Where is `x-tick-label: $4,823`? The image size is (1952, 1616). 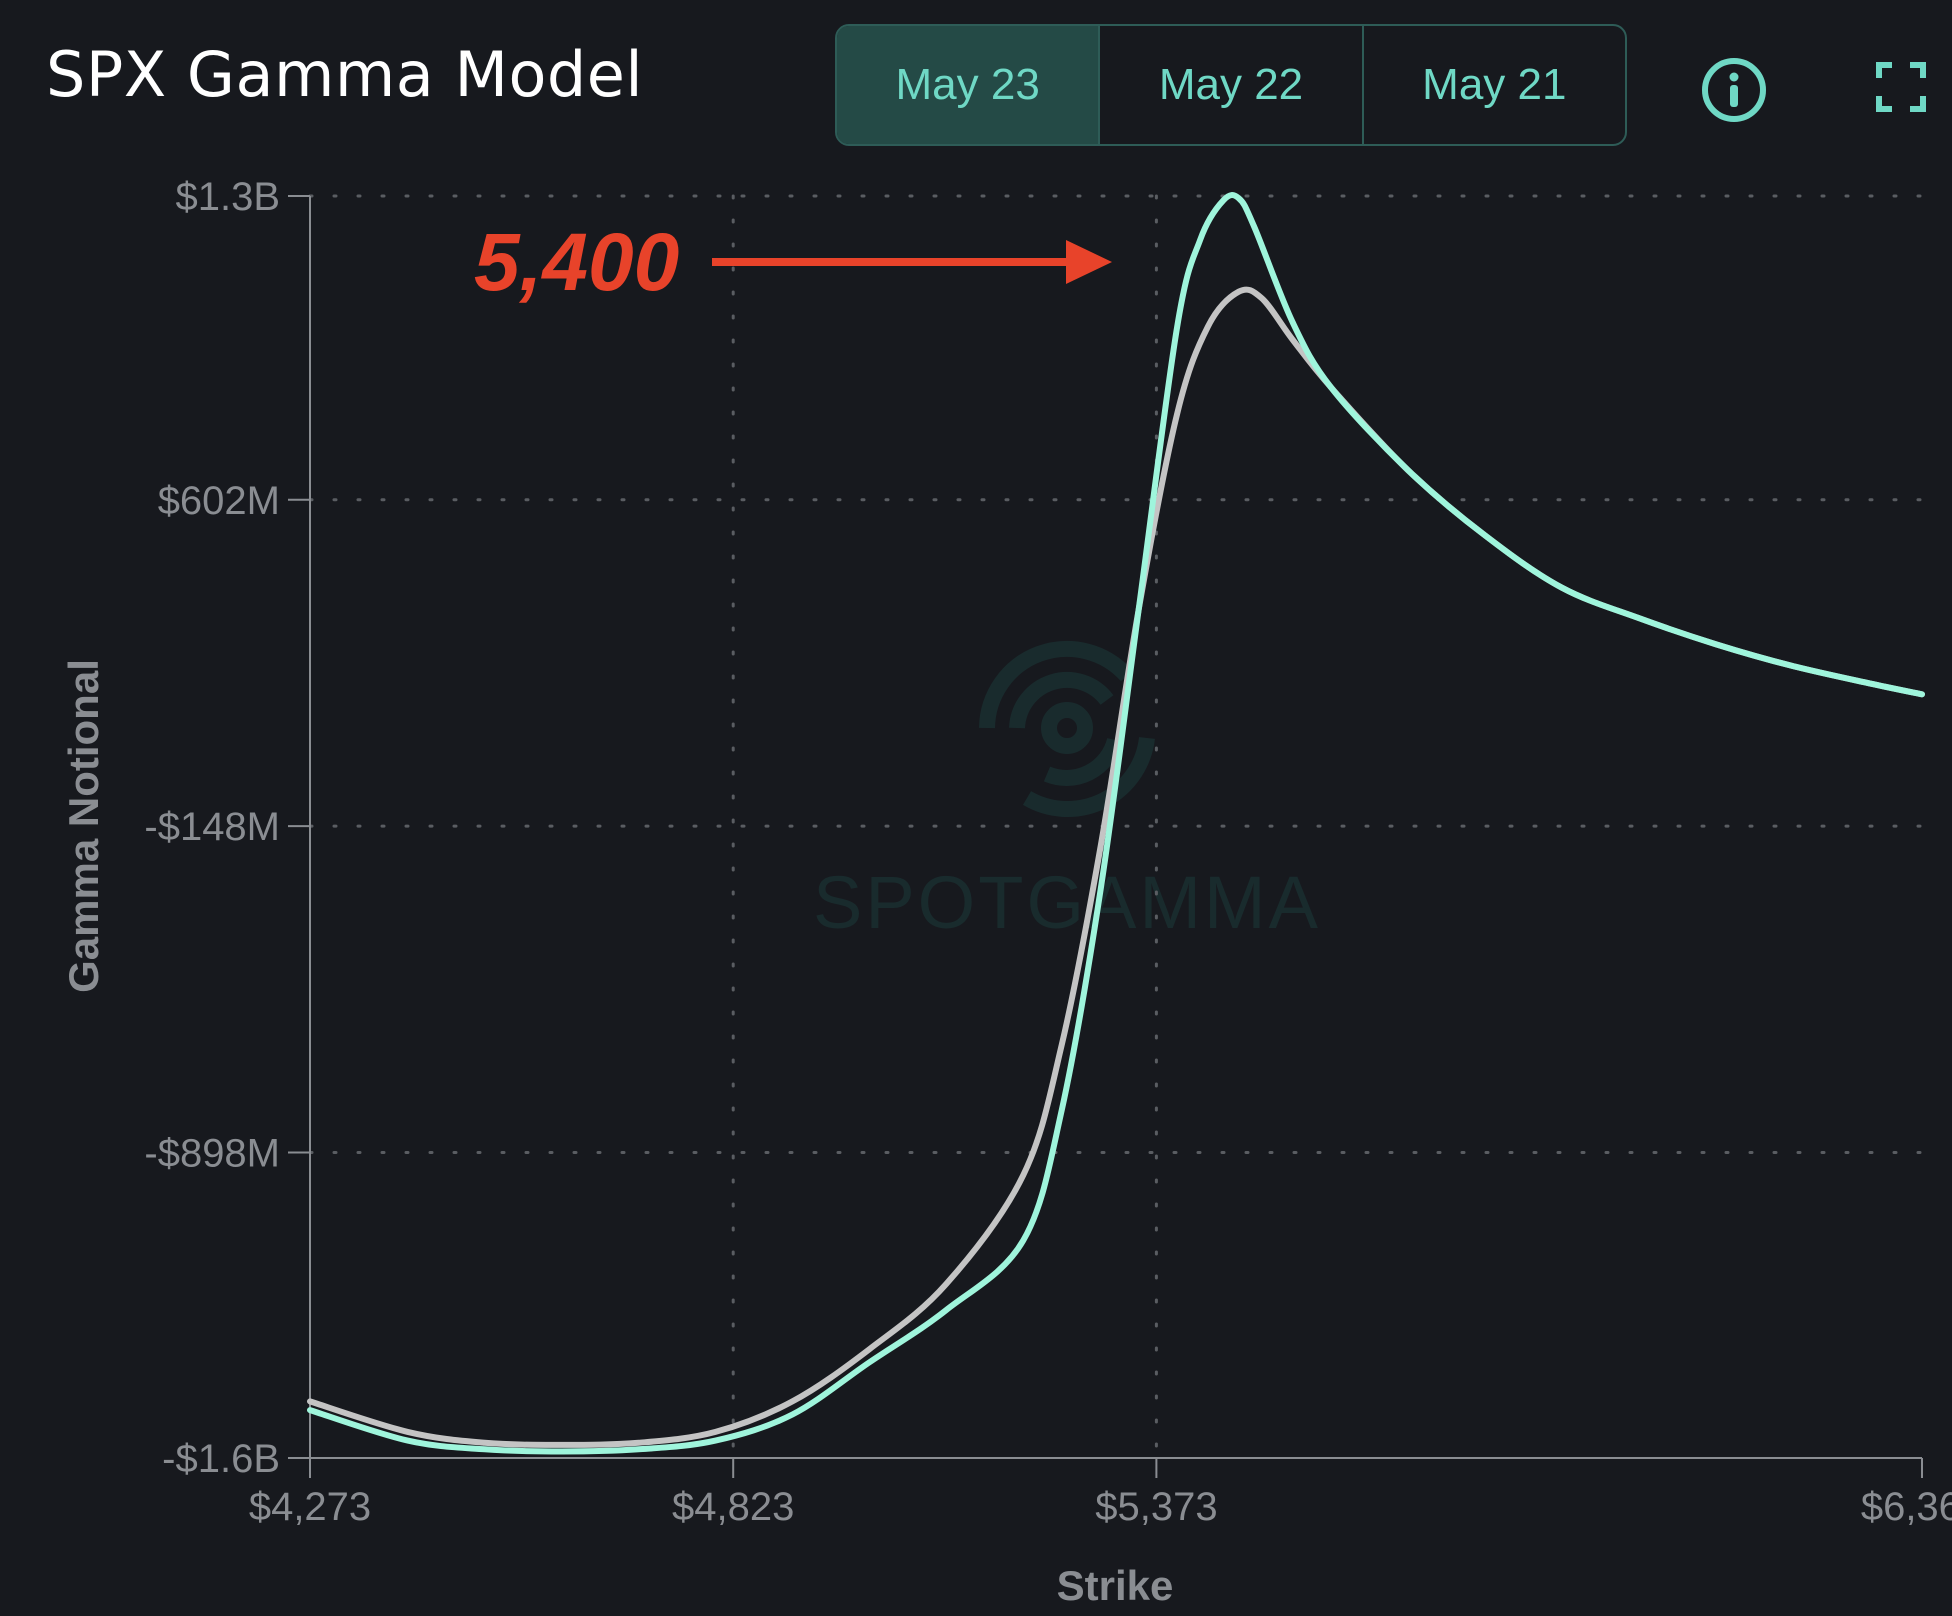 x-tick-label: $4,823 is located at coordinates (733, 1507).